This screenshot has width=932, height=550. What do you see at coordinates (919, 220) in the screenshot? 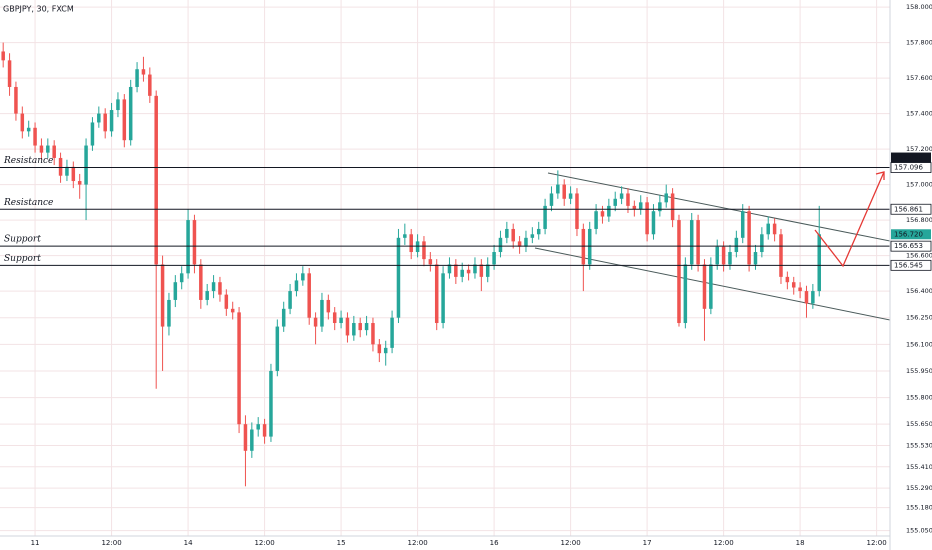
I see `y-tick-label: 156.800` at bounding box center [919, 220].